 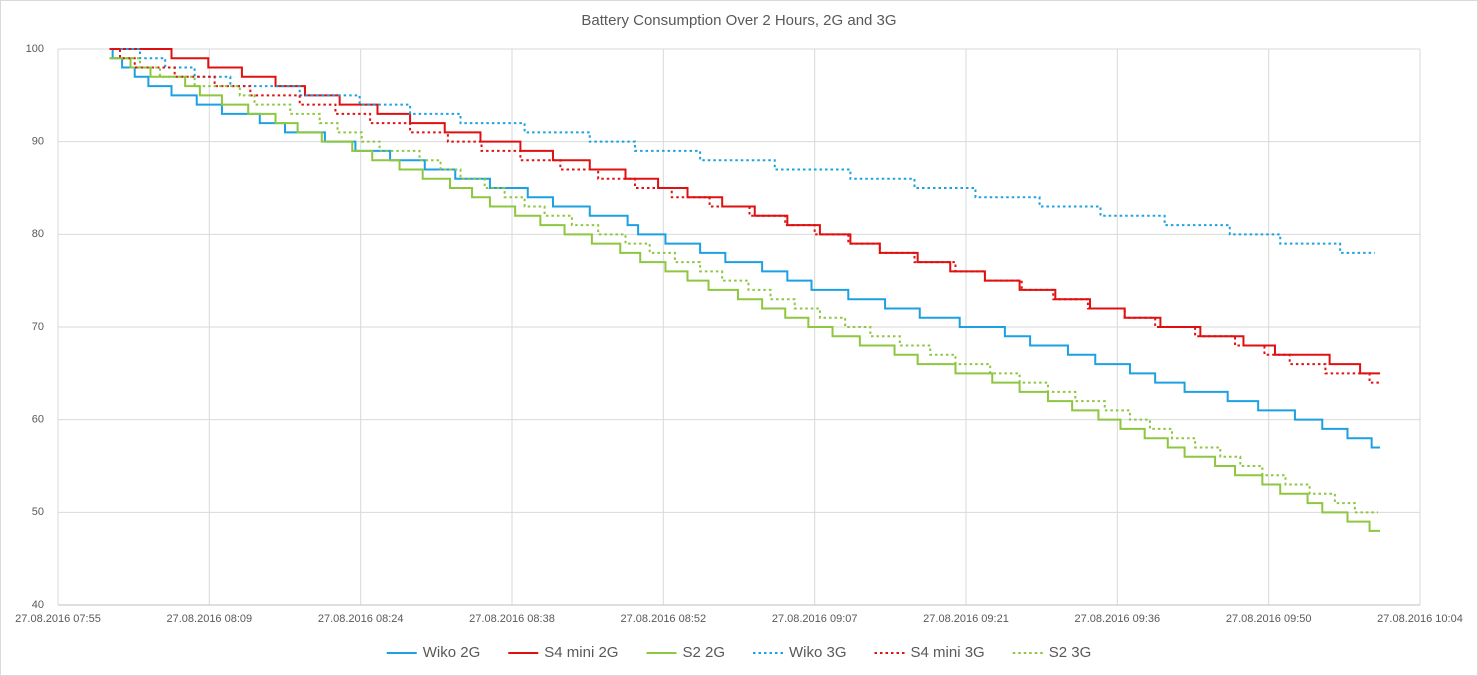 What do you see at coordinates (38, 142) in the screenshot?
I see `y-tick-label: 90` at bounding box center [38, 142].